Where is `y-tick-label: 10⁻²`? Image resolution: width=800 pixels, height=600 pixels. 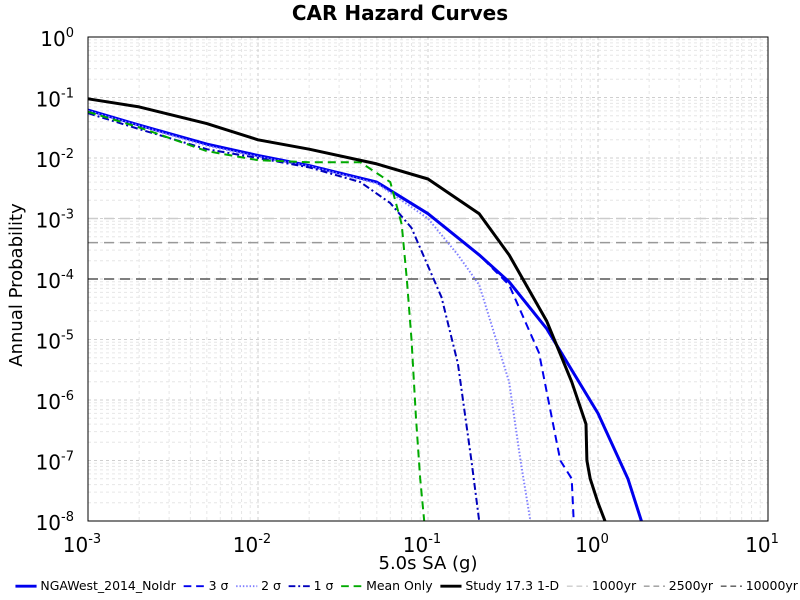
y-tick-label: 10⁻² is located at coordinates (55, 159).